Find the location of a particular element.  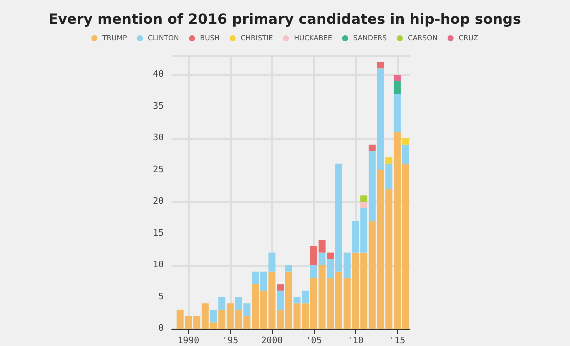

x-tick-label: '10 is located at coordinates (356, 341).